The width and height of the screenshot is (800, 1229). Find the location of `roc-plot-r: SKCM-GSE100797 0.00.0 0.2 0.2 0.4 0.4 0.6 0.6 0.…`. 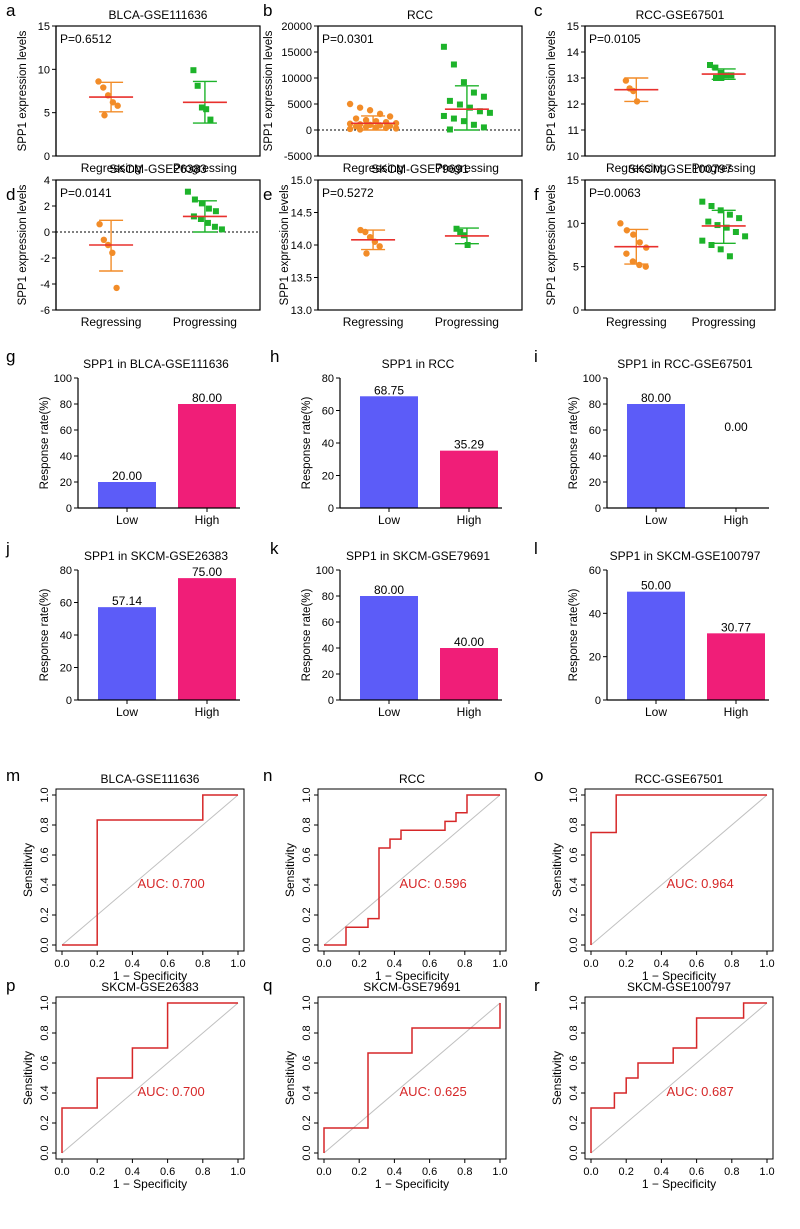

roc-plot-r: SKCM-GSE100797 0.00.0 0.2 0.2 0.4 0.4 0.6 0.6 0.… is located at coordinates (662, 1085).